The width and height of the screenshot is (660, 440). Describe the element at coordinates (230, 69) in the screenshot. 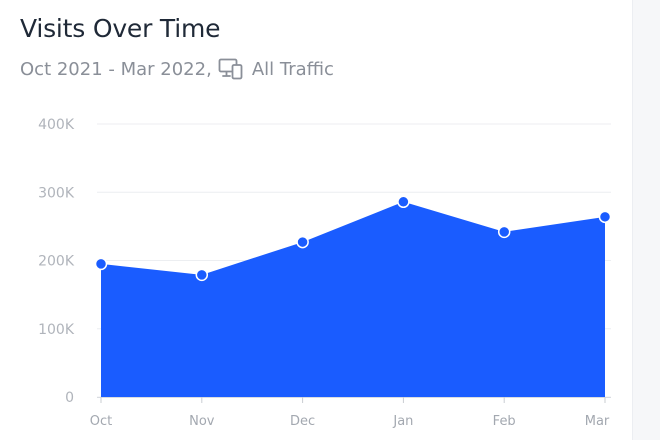

I see `devices-icon` at that location.